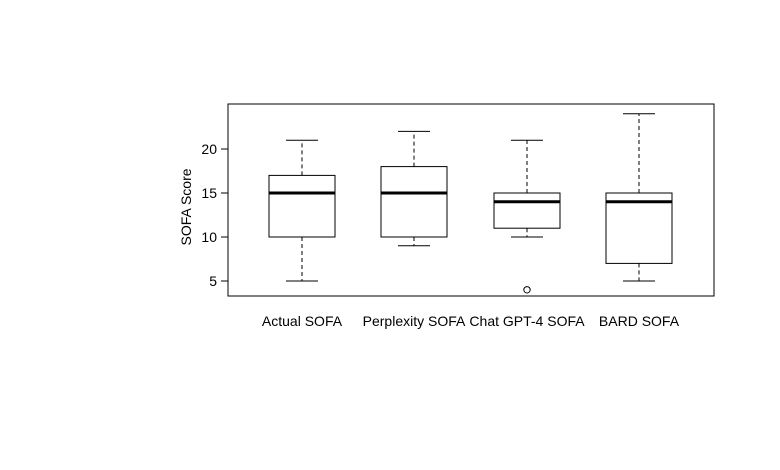 This screenshot has height=470, width=780. Describe the element at coordinates (213, 281) in the screenshot. I see `y-tick-label: 5` at that location.